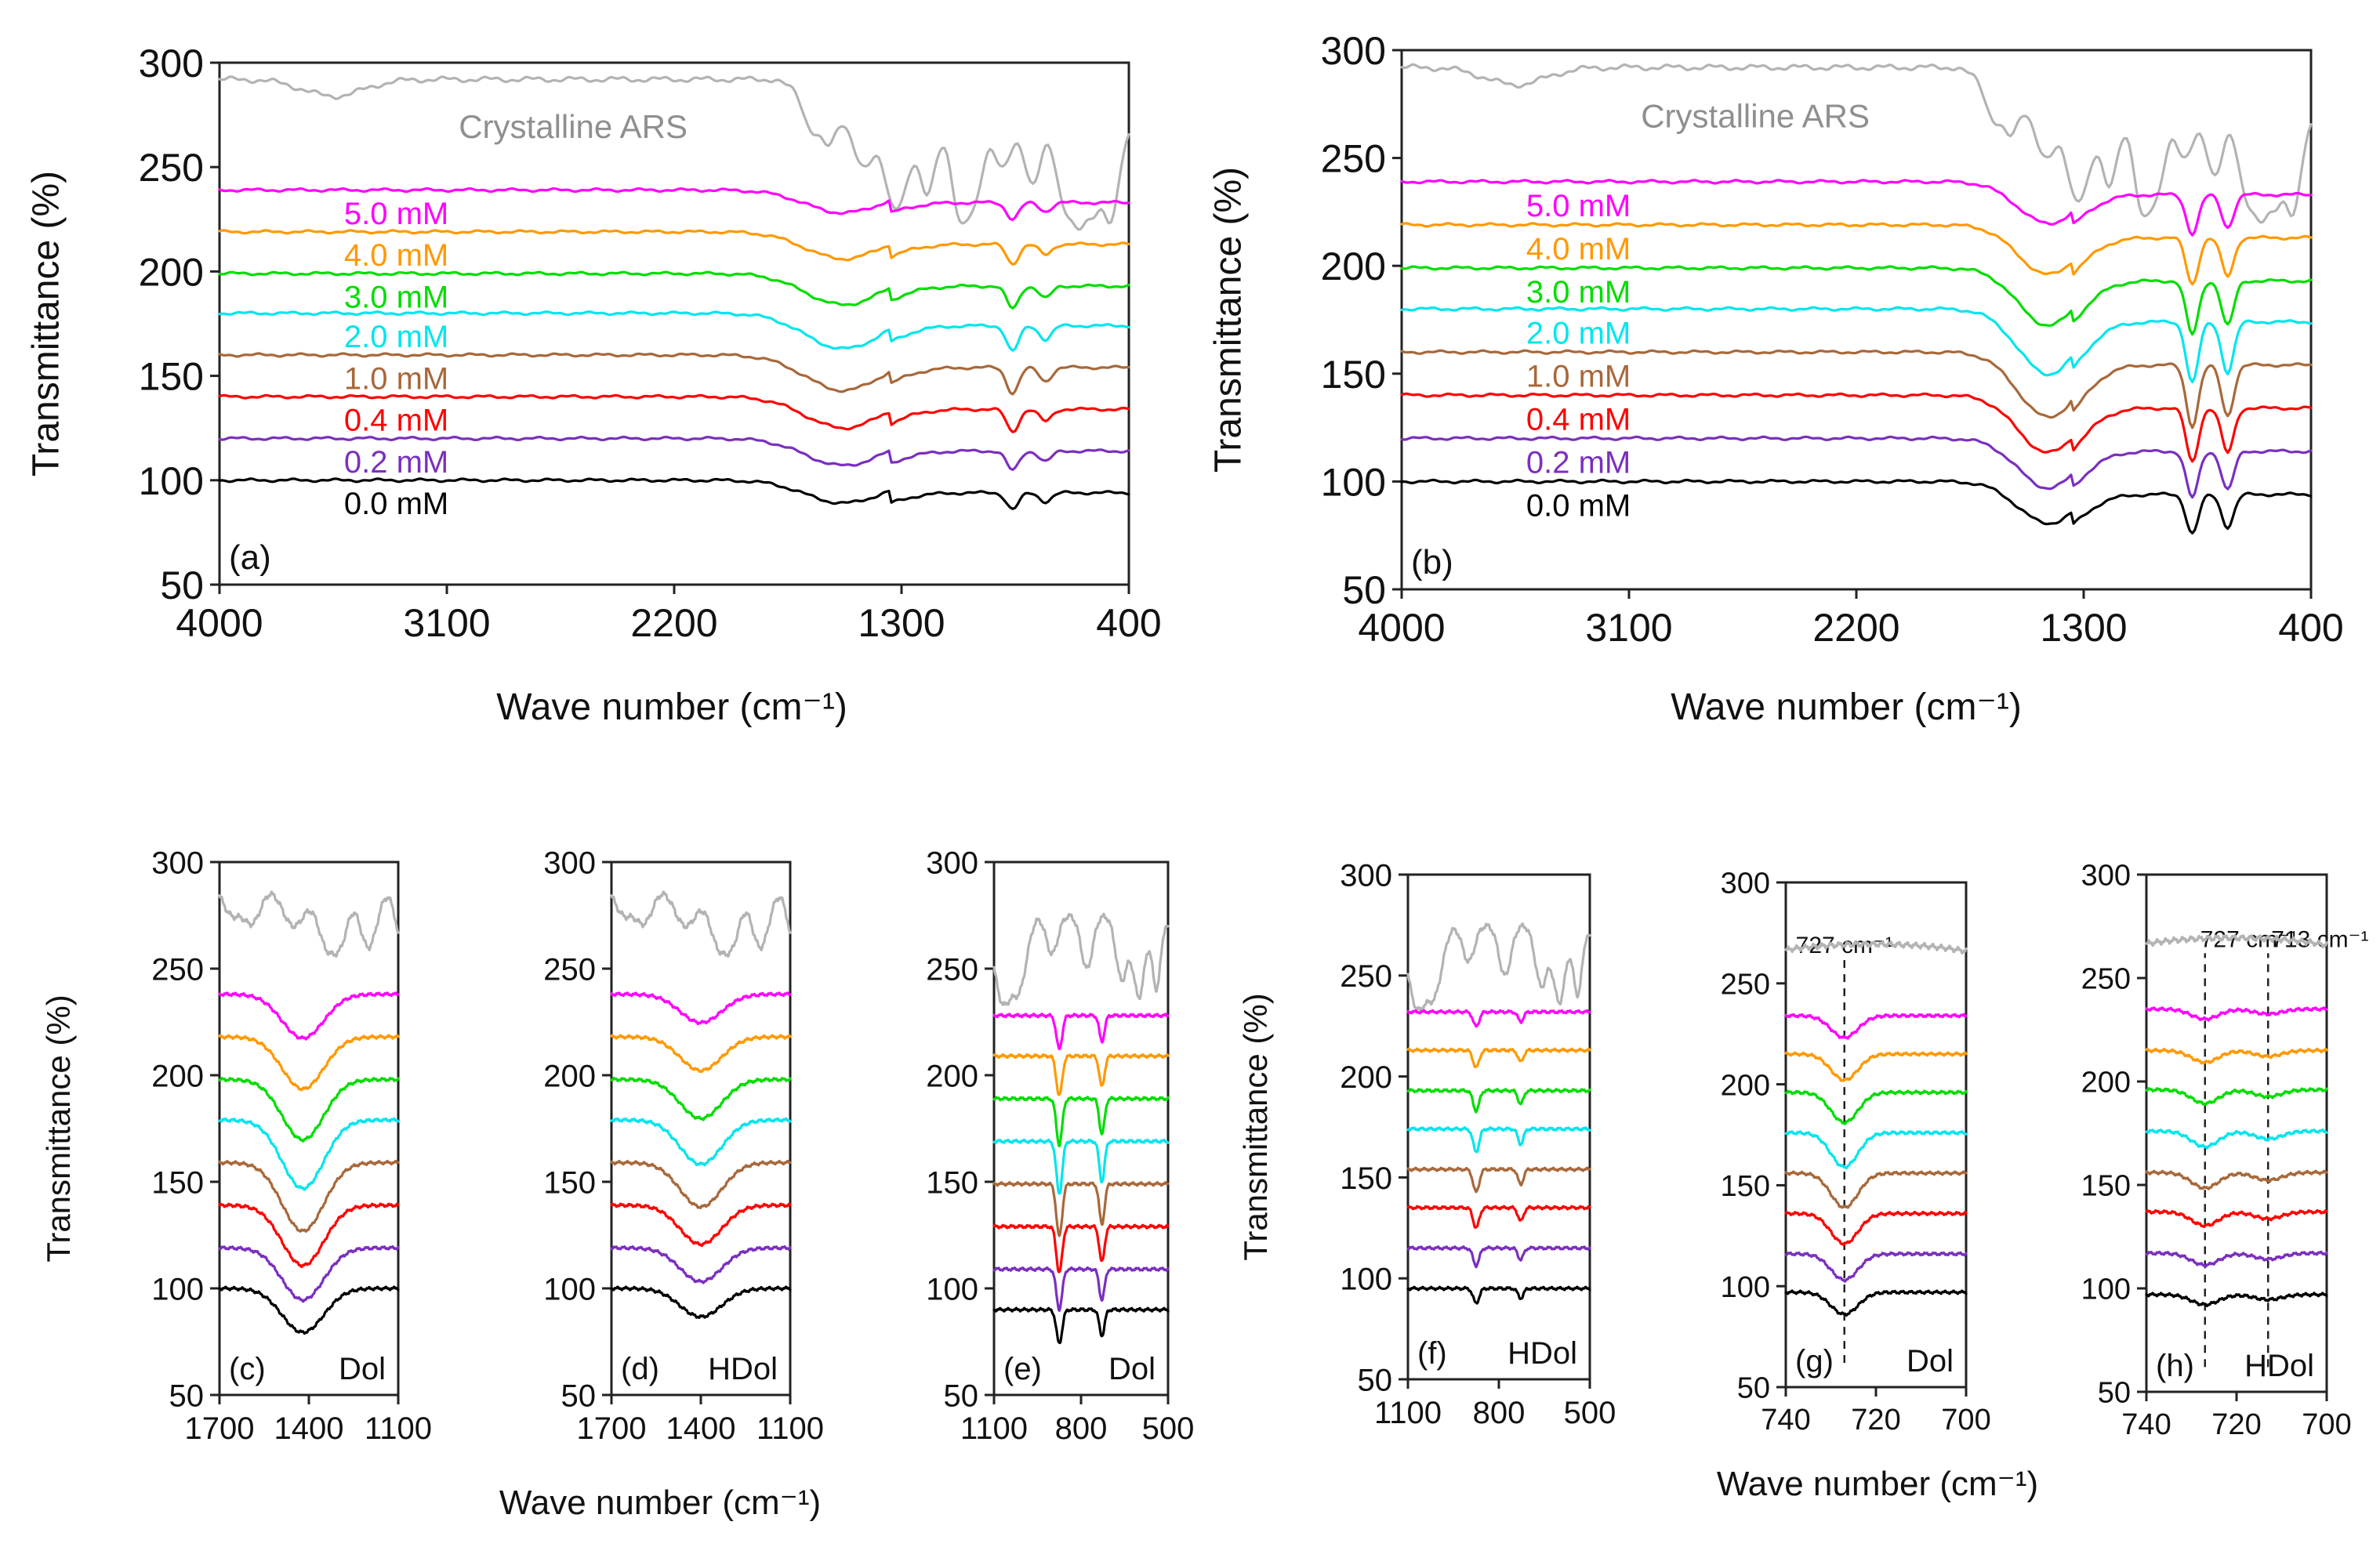 The image size is (2380, 1547). What do you see at coordinates (1022, 1369) in the screenshot?
I see `panel-letter: (e)` at bounding box center [1022, 1369].